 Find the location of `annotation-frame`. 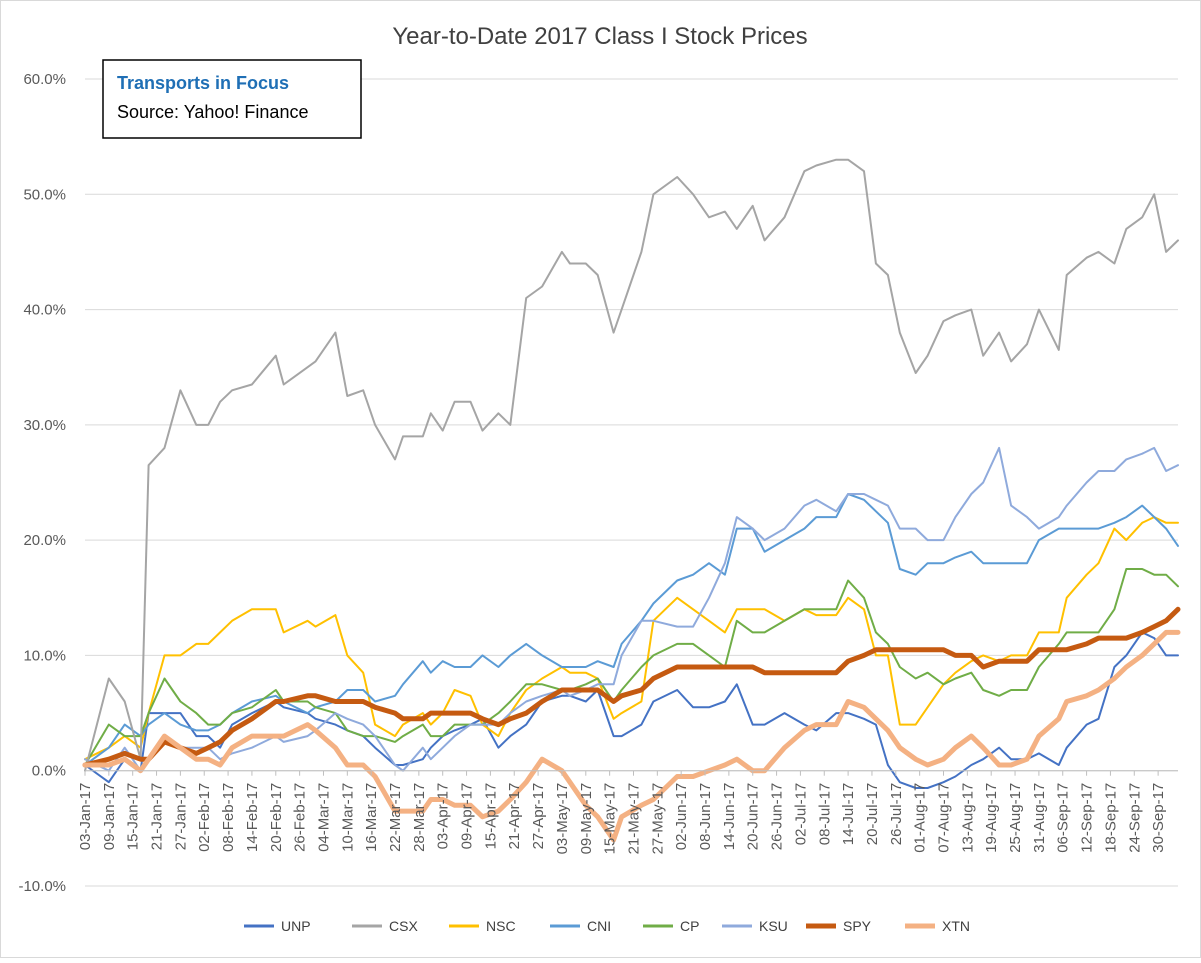

annotation-frame is located at coordinates (232, 99).